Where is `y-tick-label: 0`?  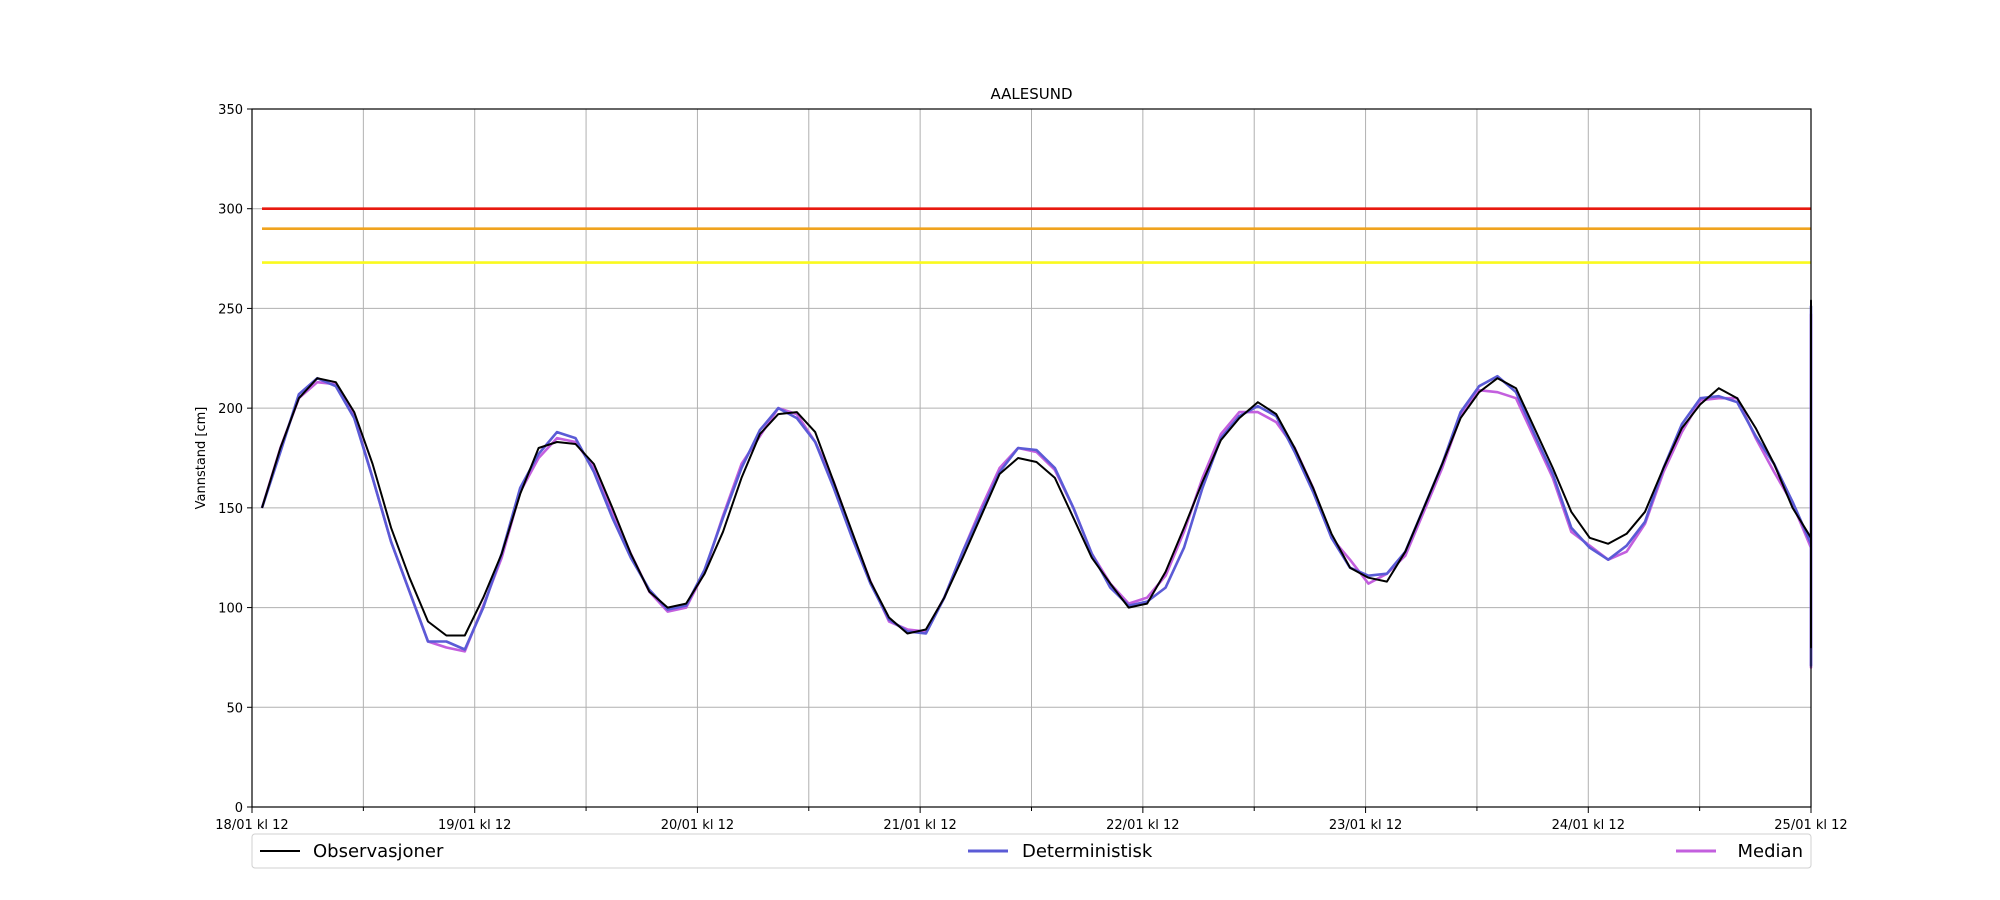
y-tick-label: 0 is located at coordinates (239, 808).